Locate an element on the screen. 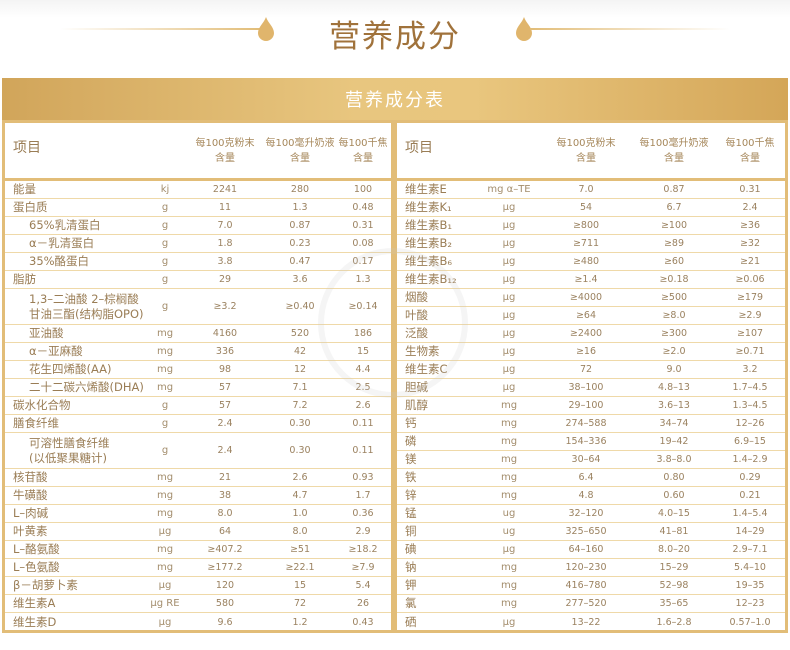 This screenshot has height=650, width=790. header-per-100kj: 每100千焦 含量 is located at coordinates (363, 150).